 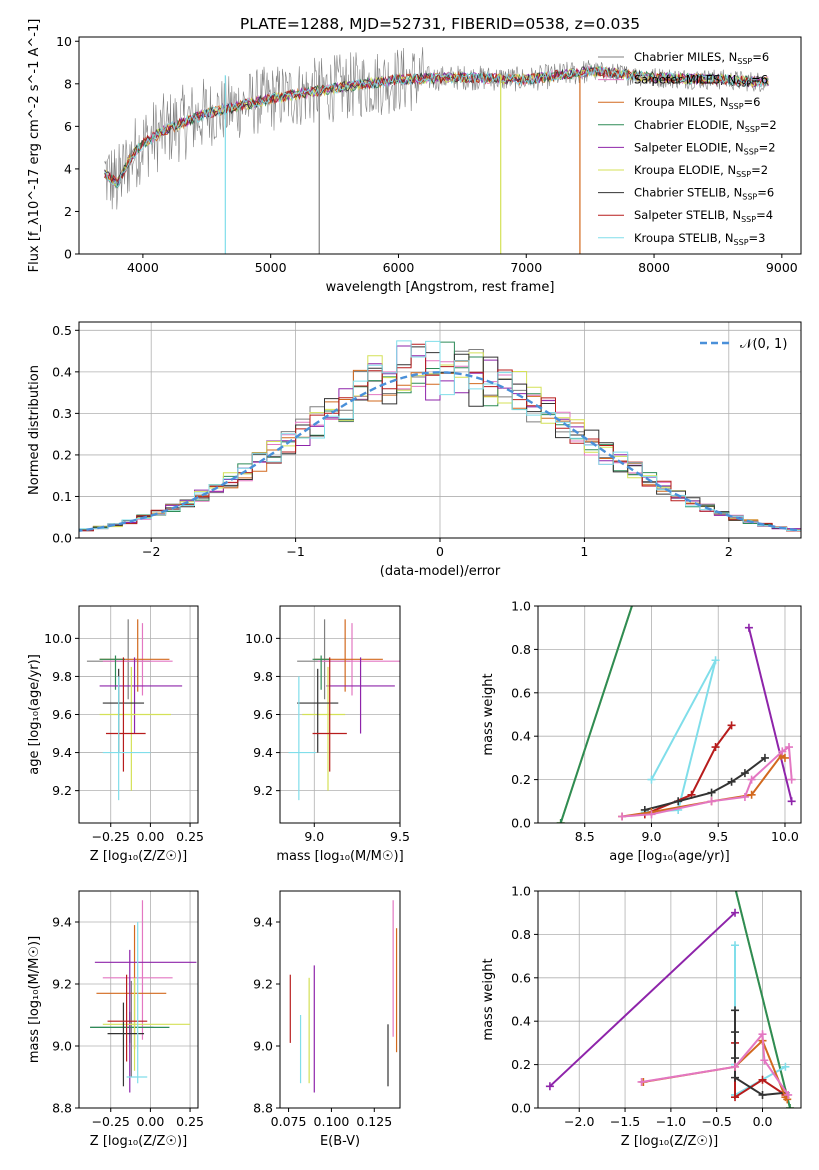 What do you see at coordinates (488, 999) in the screenshot?
I see `y-axis-label: mass weight` at bounding box center [488, 999].